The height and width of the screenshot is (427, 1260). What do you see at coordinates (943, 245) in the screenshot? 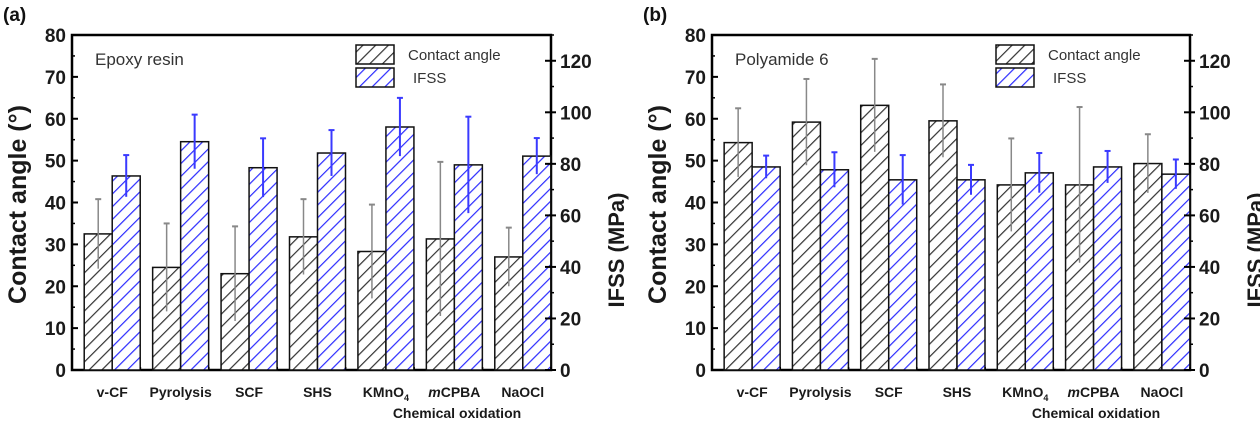
I see `contact-angle-bar-shs` at bounding box center [943, 245].